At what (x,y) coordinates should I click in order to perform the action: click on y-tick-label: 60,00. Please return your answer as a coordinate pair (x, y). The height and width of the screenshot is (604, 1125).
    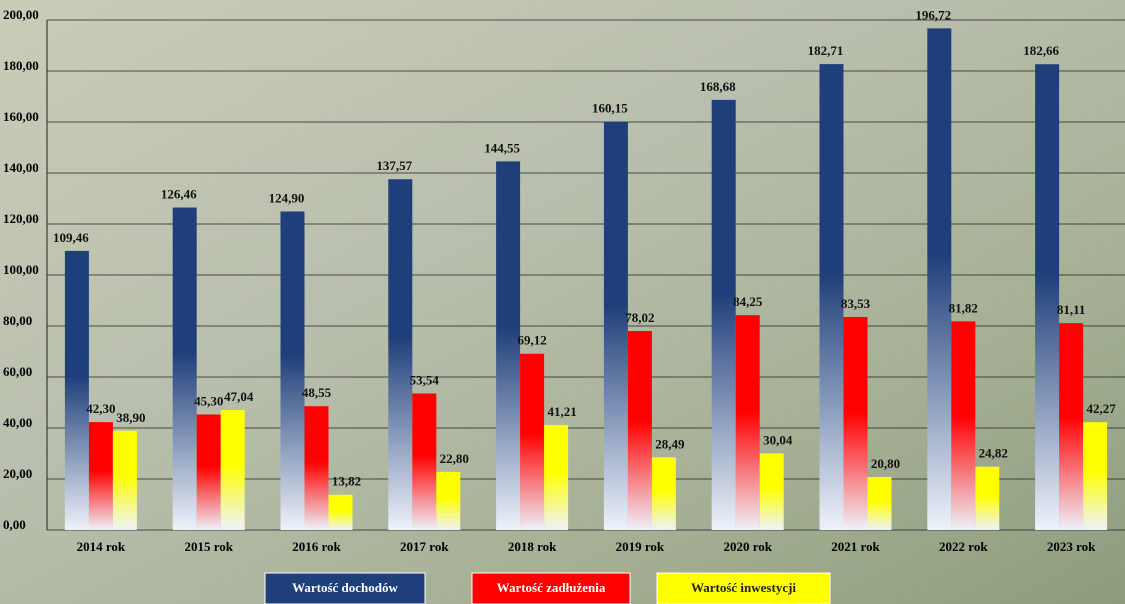
    Looking at the image, I should click on (17, 371).